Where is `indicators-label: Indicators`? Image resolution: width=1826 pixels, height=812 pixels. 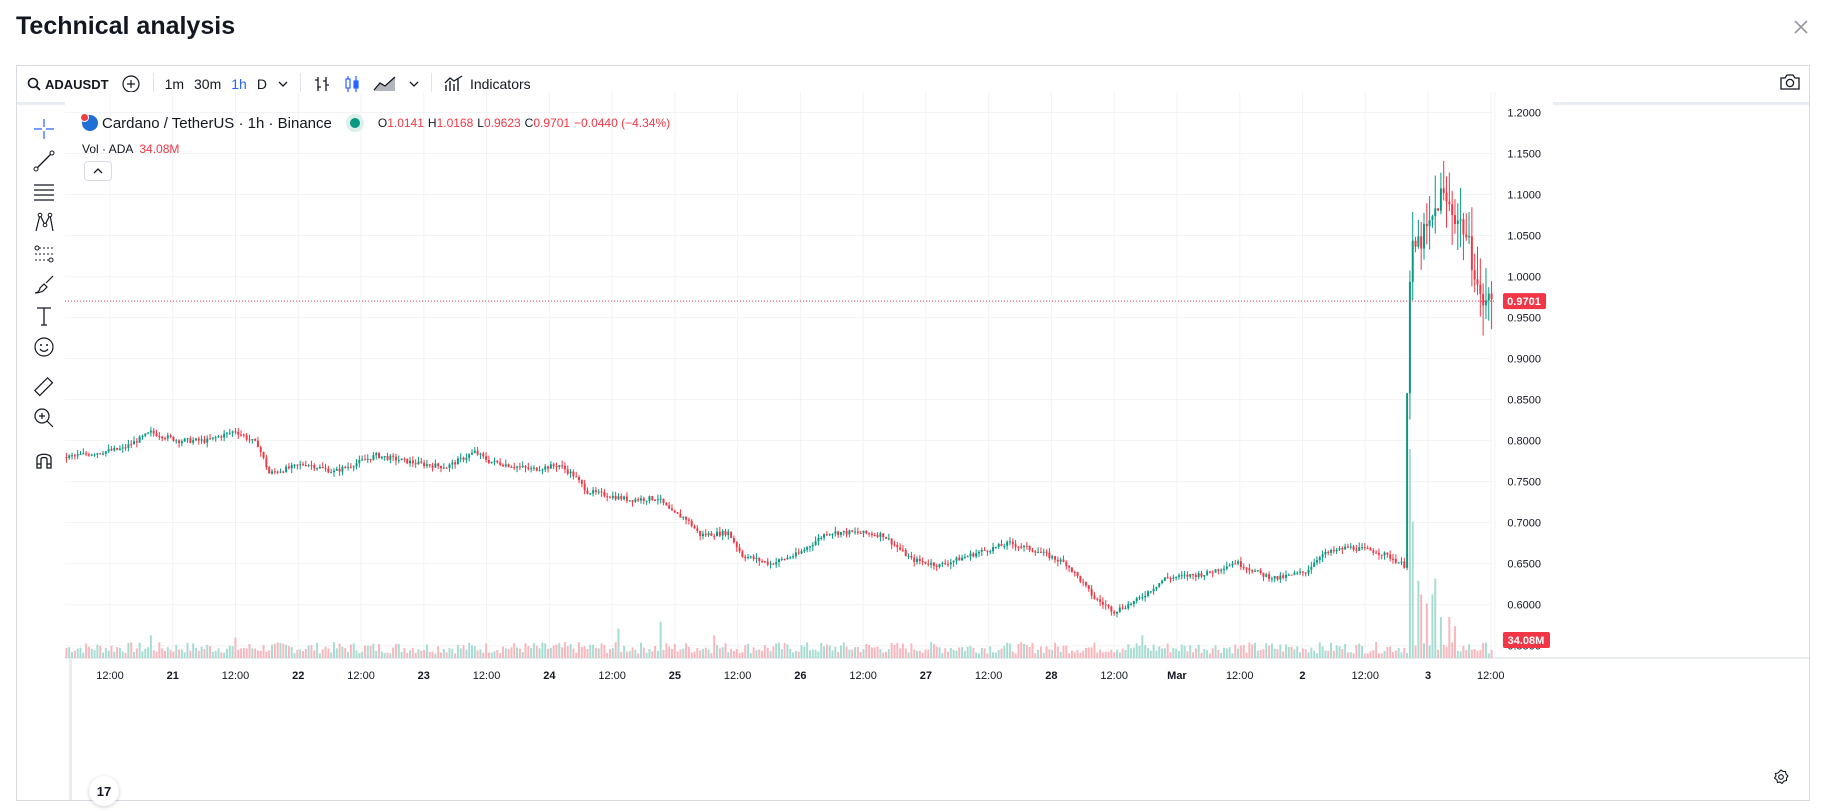 indicators-label: Indicators is located at coordinates (500, 84).